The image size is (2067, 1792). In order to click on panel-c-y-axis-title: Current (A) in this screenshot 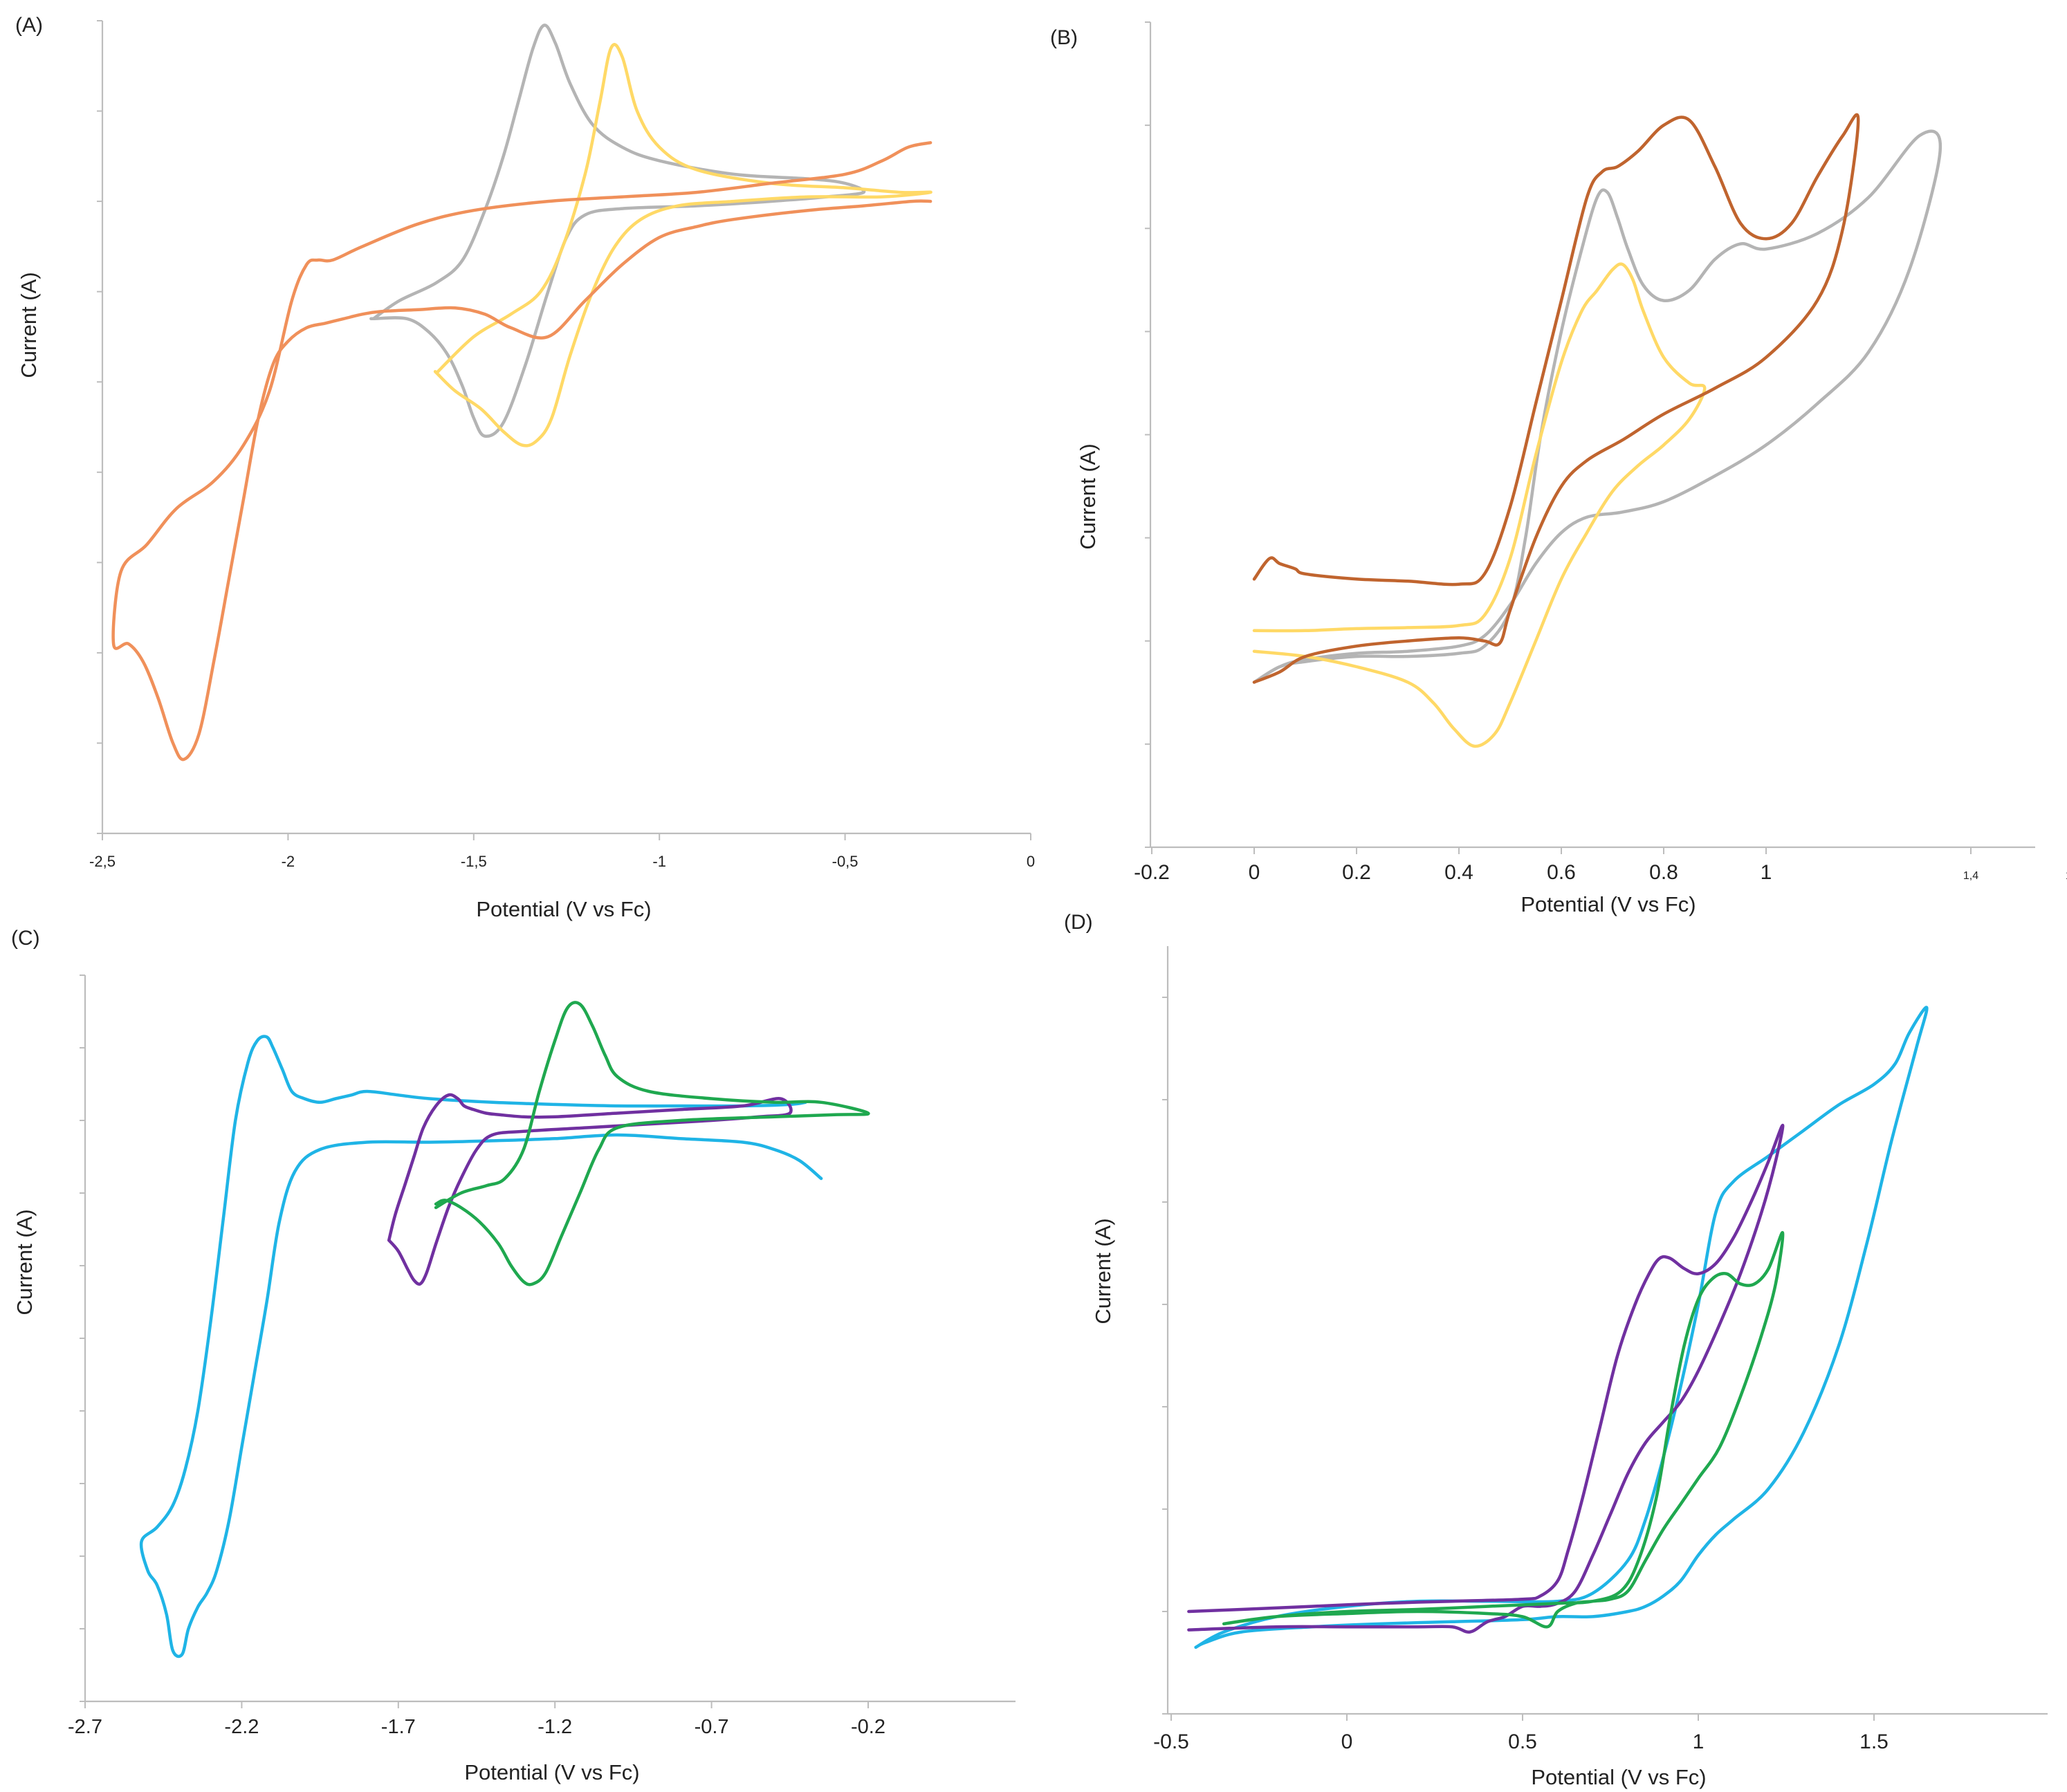, I will do `click(24, 1262)`.